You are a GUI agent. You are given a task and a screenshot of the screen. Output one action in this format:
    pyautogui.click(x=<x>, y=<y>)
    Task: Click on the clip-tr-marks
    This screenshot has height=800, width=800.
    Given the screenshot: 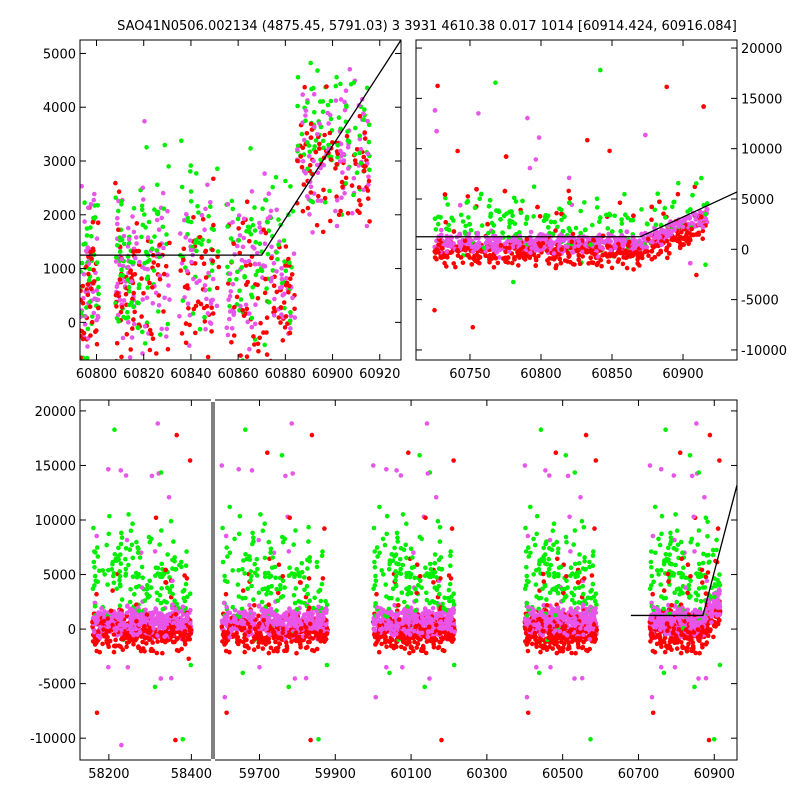 What is the action you would take?
    pyautogui.click(x=576, y=198)
    